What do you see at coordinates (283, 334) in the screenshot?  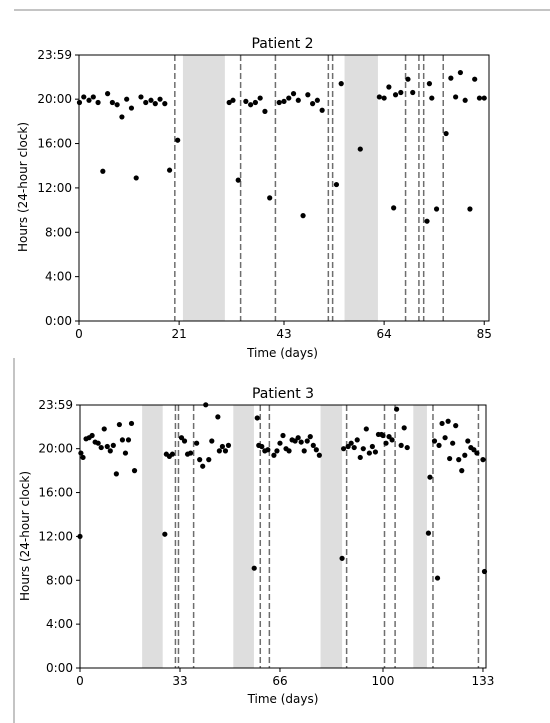 I see `x-tick-label: 43` at bounding box center [283, 334].